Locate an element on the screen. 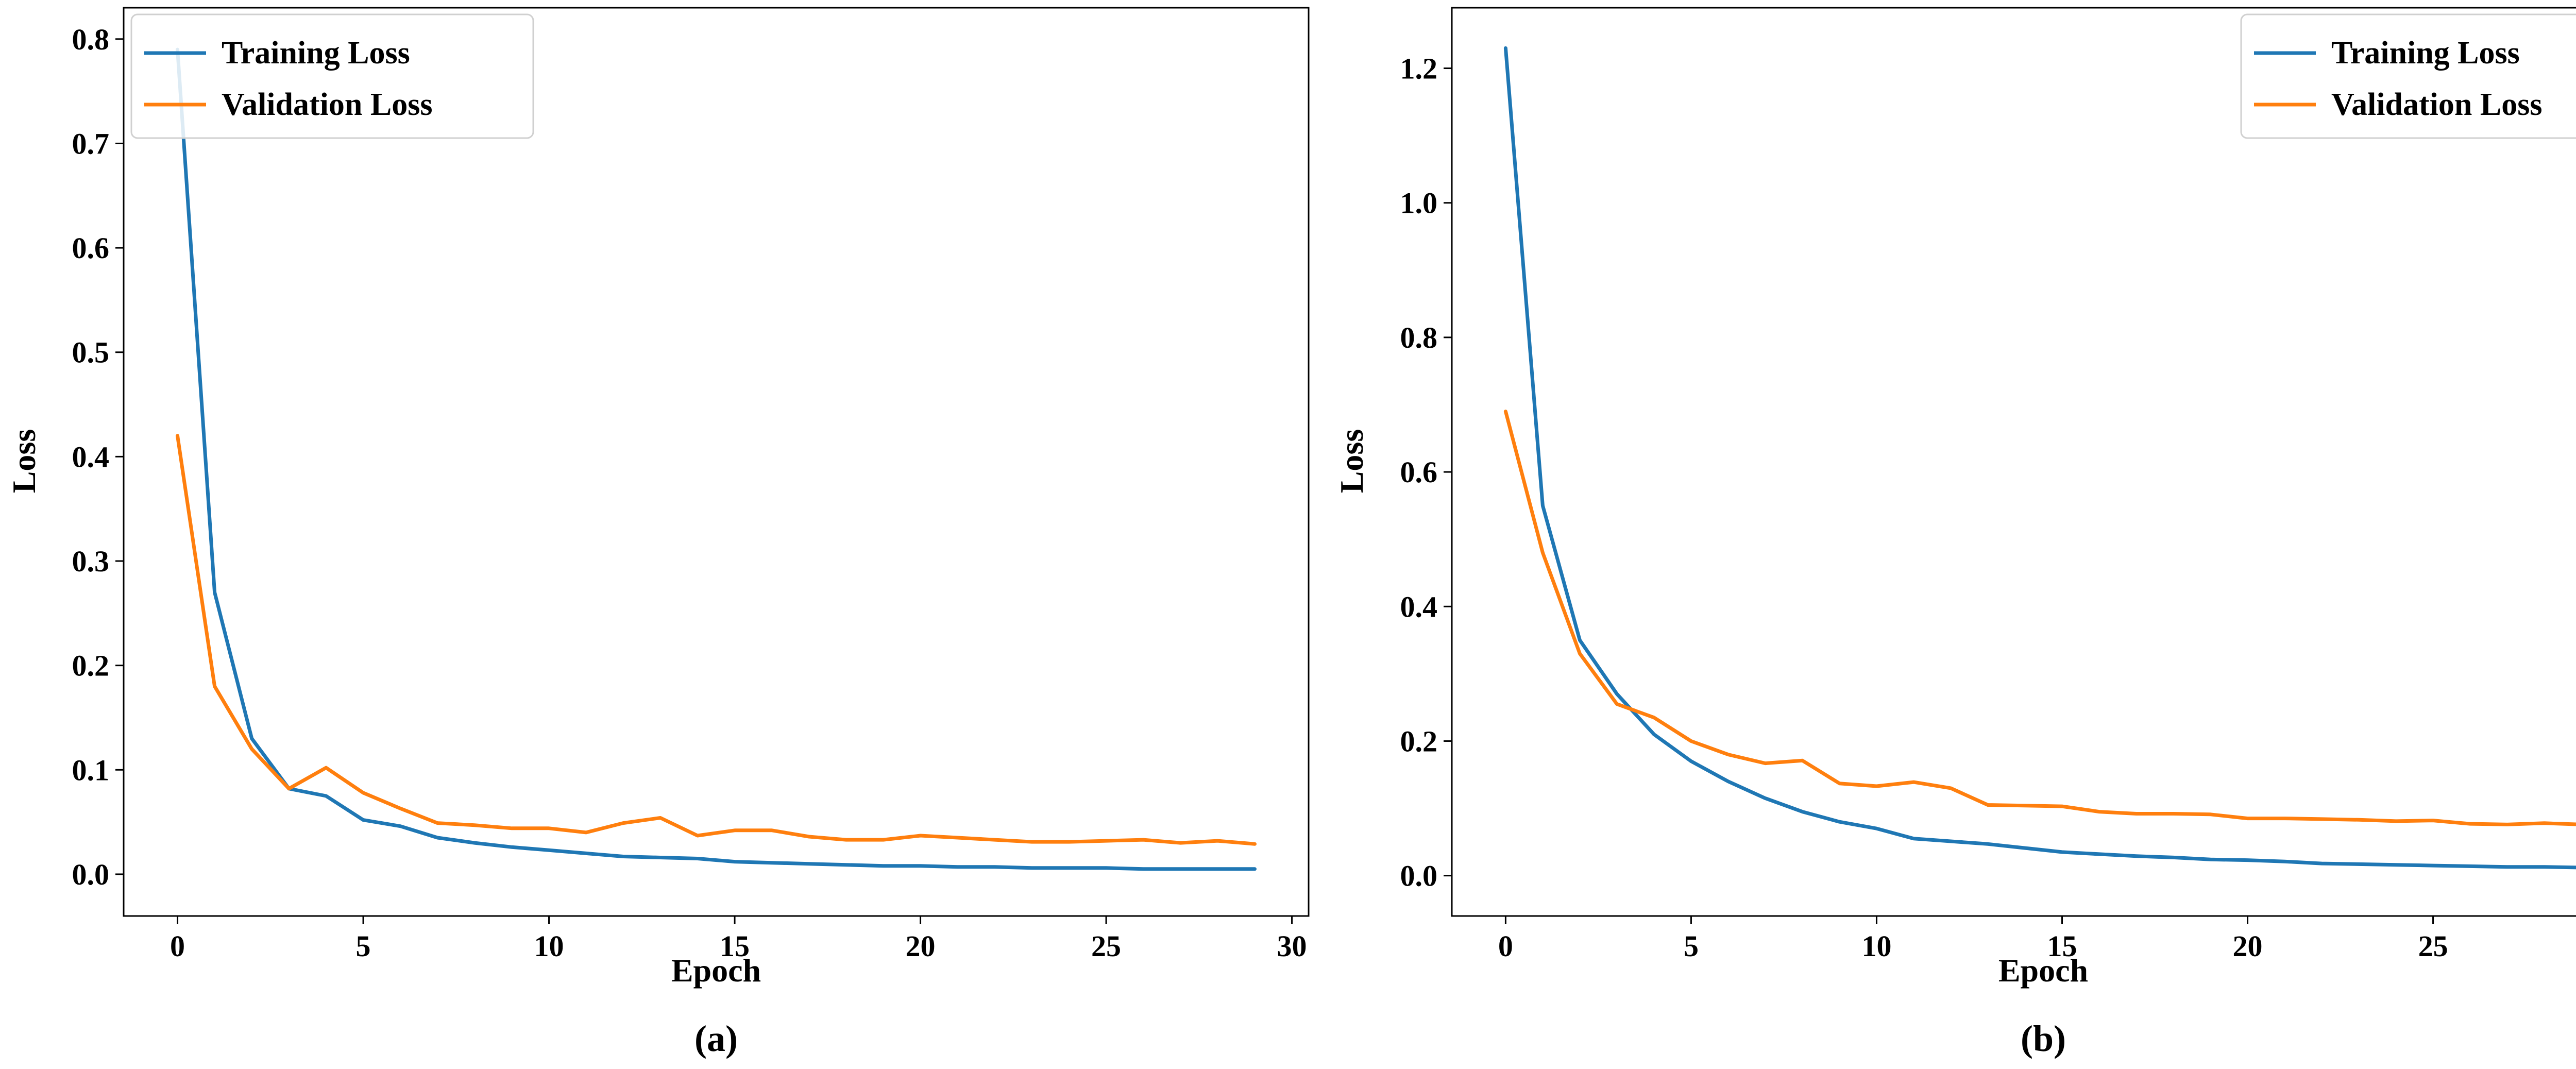 This screenshot has height=1069, width=2576. x-tick-label: 30 is located at coordinates (1292, 946).